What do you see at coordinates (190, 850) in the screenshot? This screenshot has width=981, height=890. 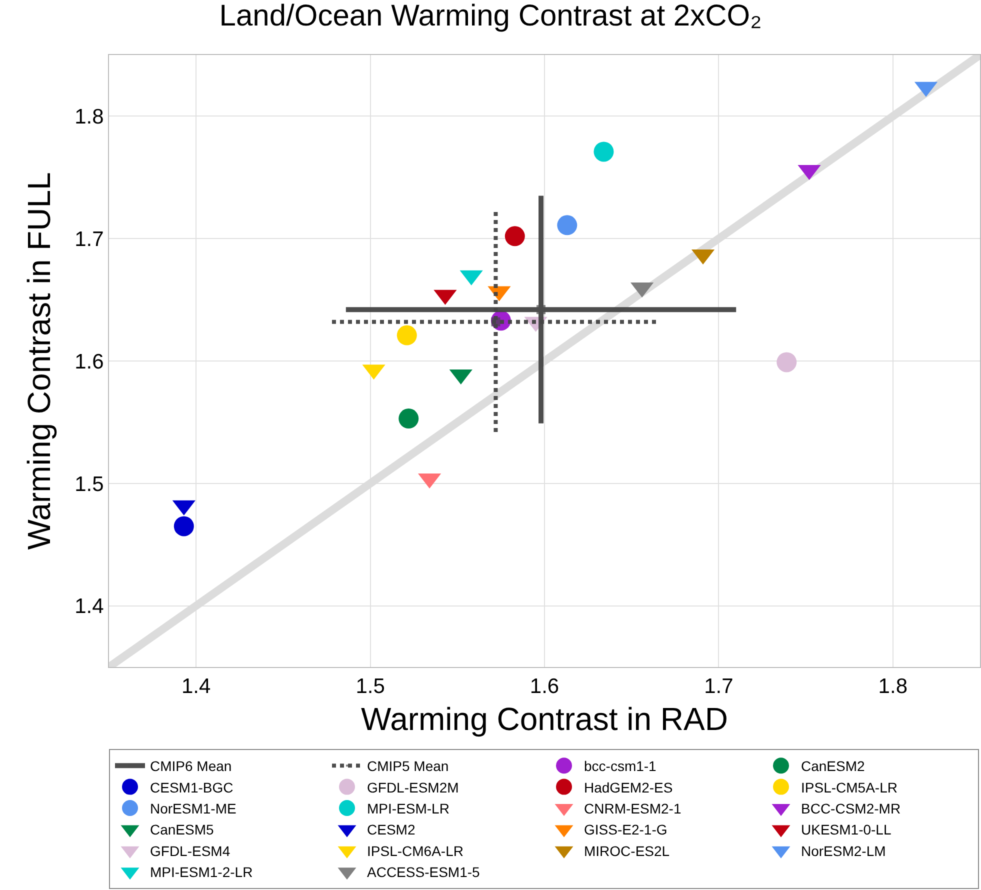 I see `legend-label: GFDL-ESM4` at bounding box center [190, 850].